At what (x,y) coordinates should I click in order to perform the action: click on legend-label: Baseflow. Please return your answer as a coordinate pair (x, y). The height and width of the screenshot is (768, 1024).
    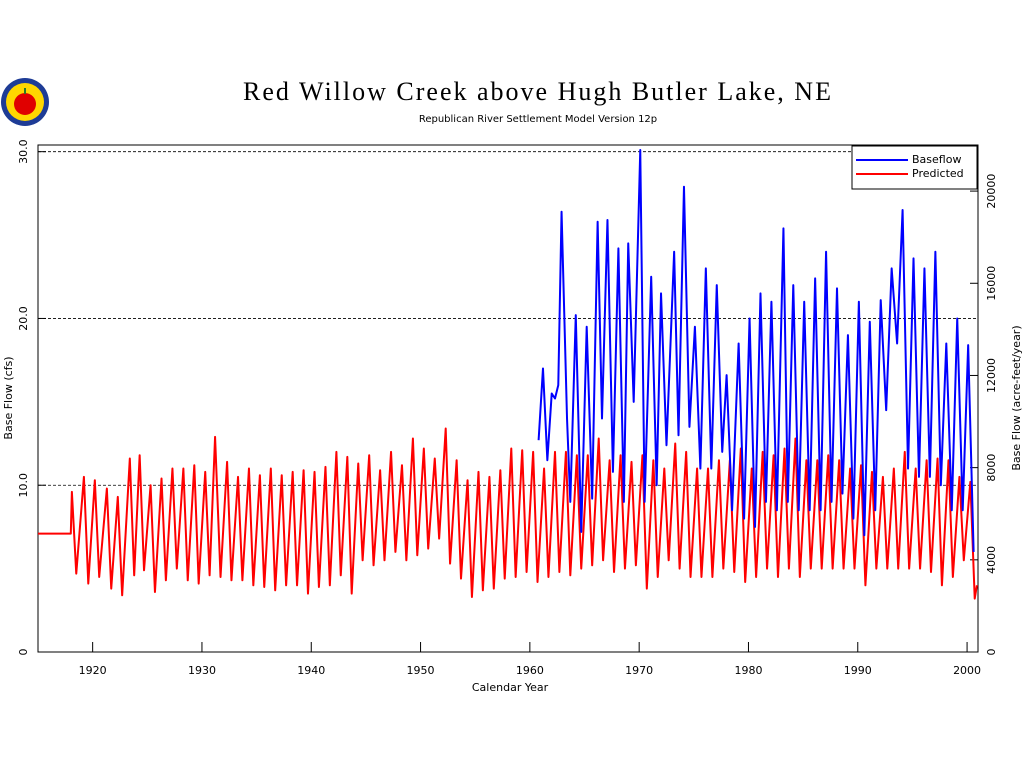
    Looking at the image, I should click on (936, 159).